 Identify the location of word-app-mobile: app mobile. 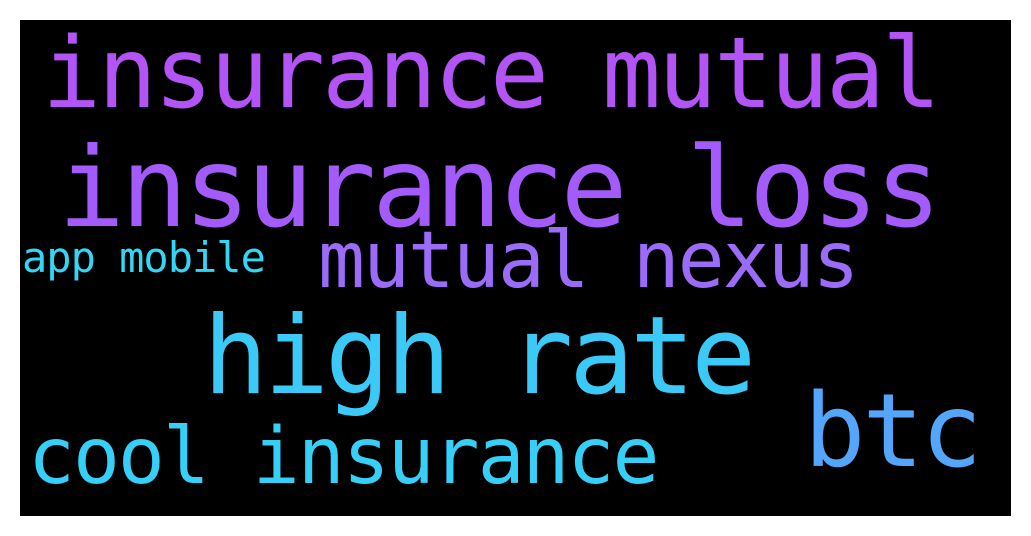
(144, 257).